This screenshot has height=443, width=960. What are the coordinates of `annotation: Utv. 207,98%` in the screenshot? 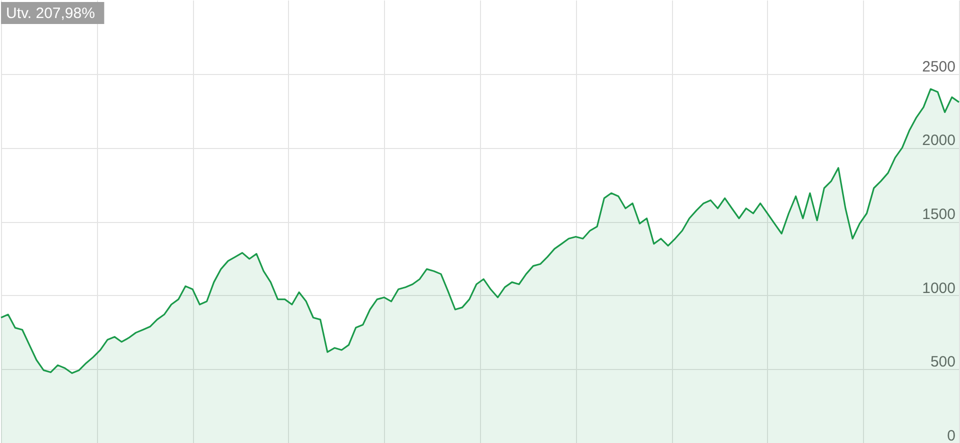 It's located at (50, 13).